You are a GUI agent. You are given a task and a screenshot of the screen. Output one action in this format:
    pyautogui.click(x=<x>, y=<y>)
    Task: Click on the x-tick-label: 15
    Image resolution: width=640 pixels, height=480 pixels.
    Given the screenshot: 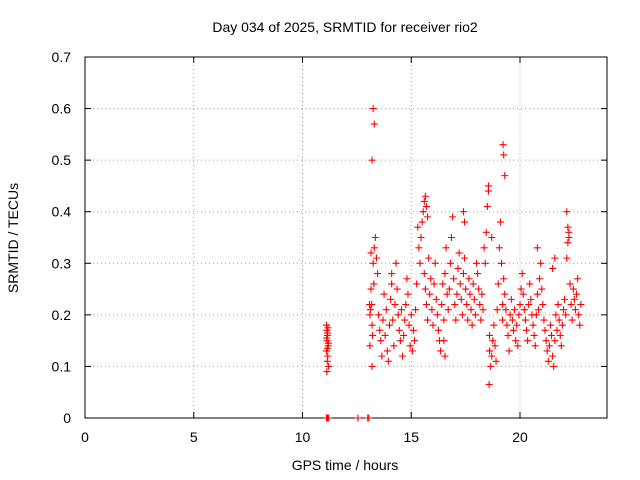 What is the action you would take?
    pyautogui.click(x=411, y=437)
    